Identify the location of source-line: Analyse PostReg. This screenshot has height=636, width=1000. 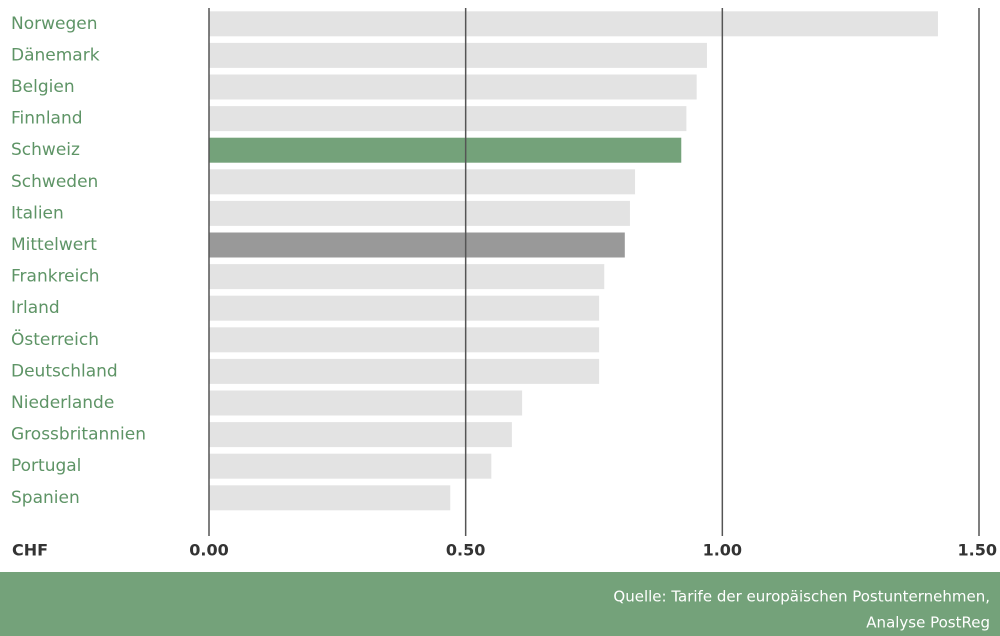
(928, 623).